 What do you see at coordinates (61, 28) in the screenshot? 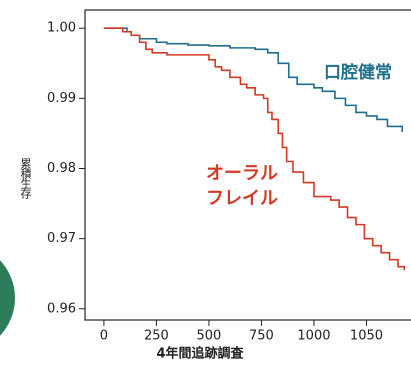
I see `y-tick-label: 1.00` at bounding box center [61, 28].